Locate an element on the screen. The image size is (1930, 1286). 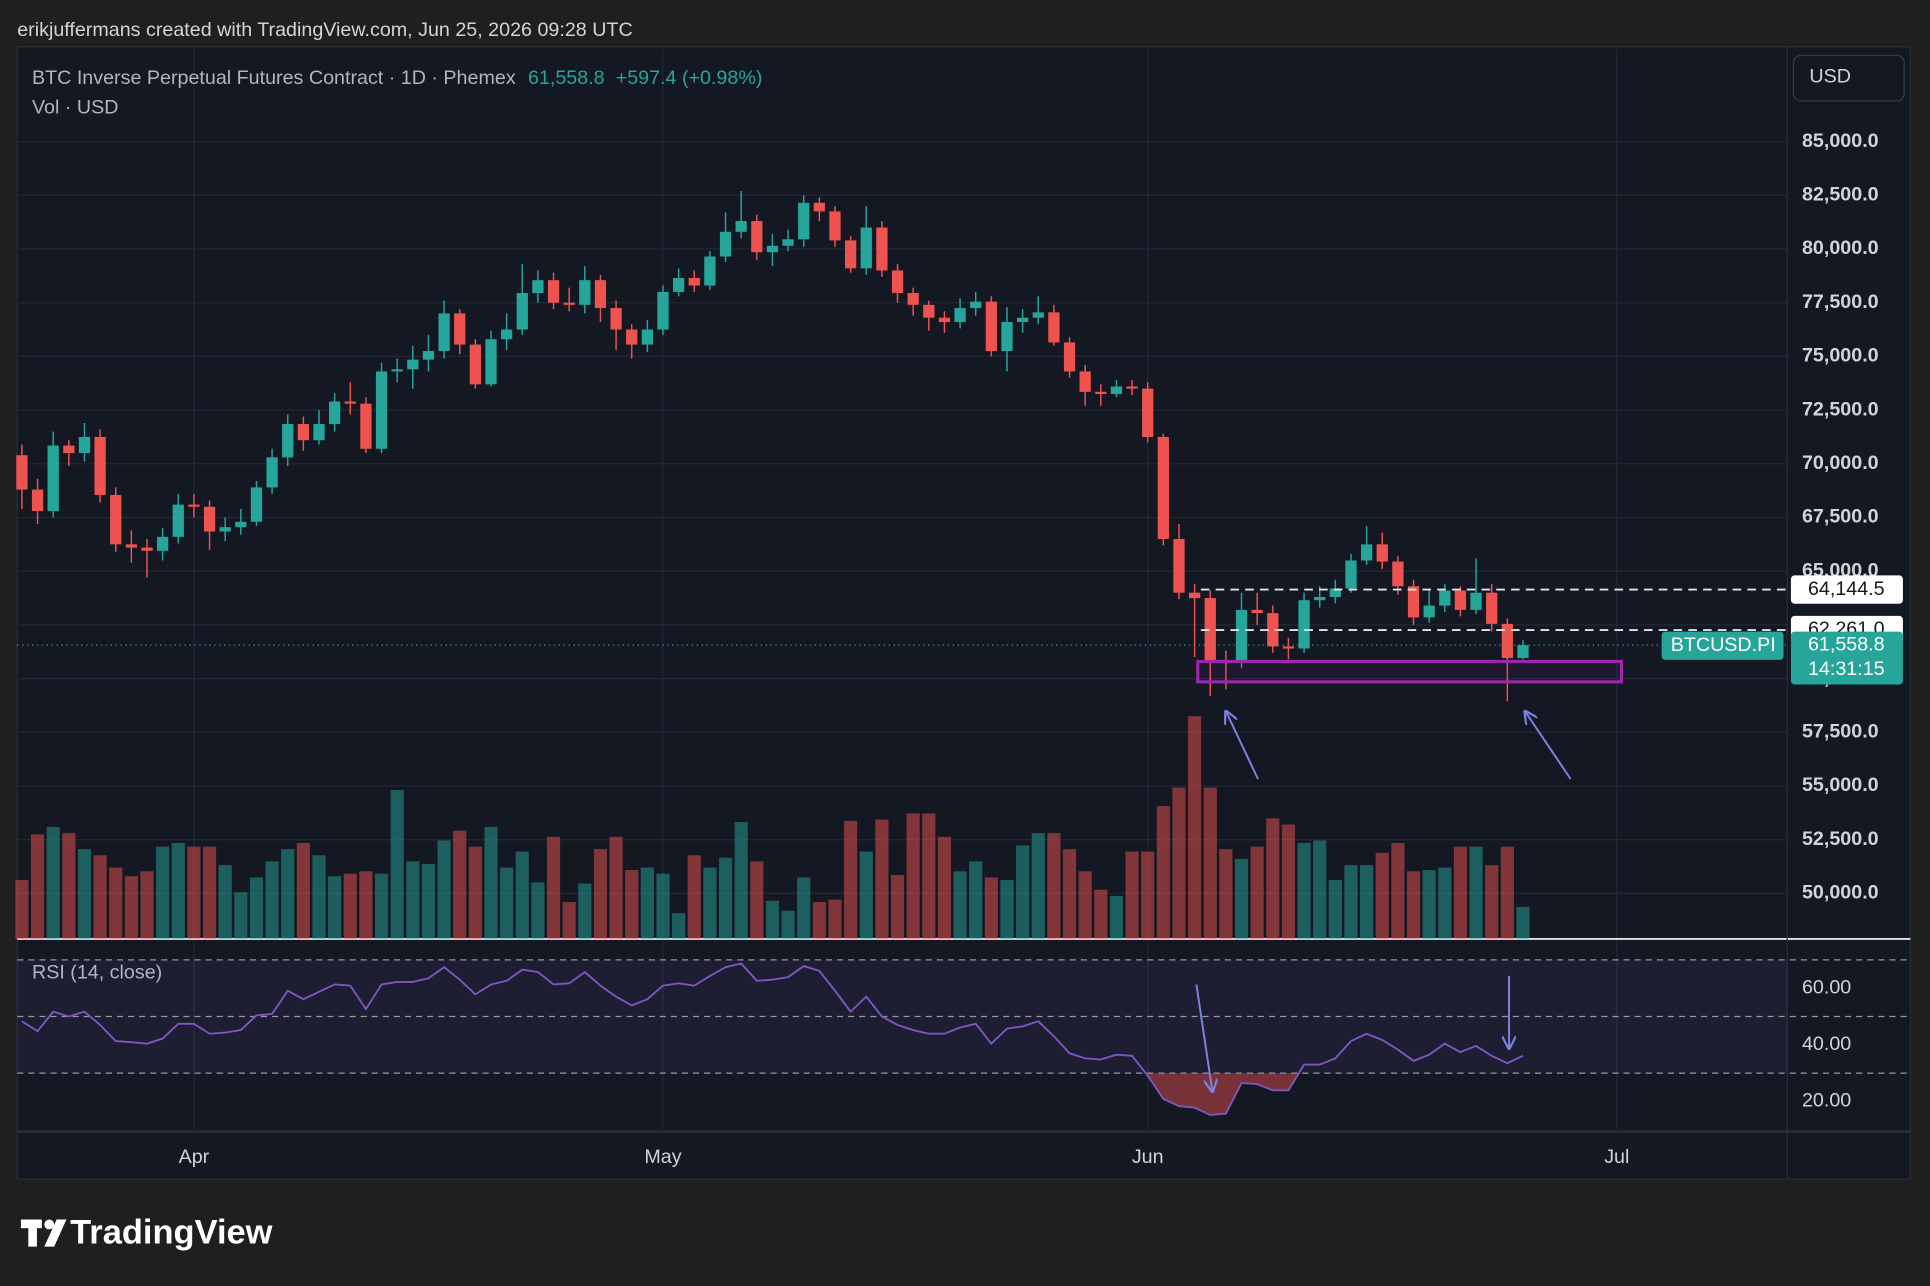
level-tag-label: 64,144.5 is located at coordinates (1846, 589).